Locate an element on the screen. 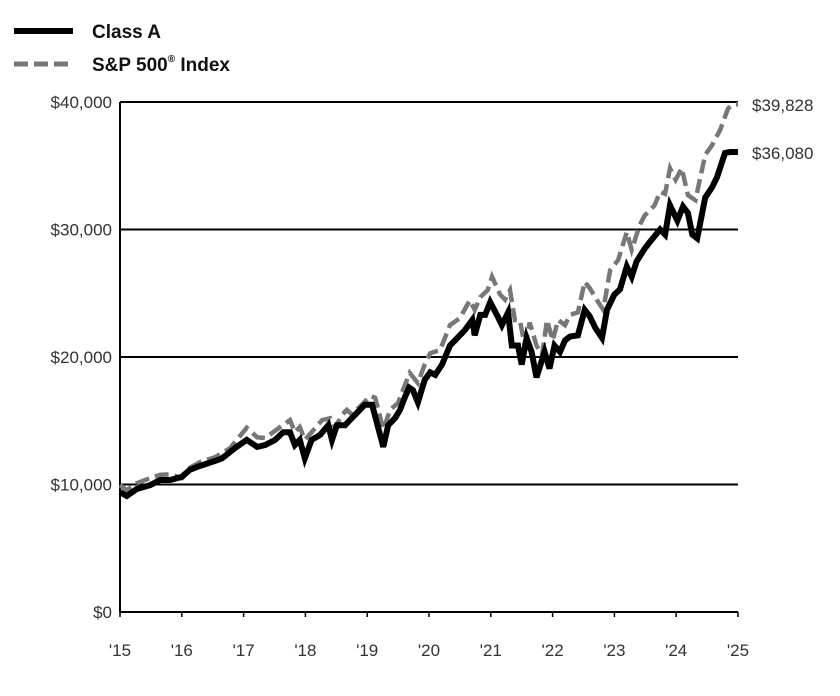 The width and height of the screenshot is (840, 696). x-tick-label: '25 is located at coordinates (738, 650).